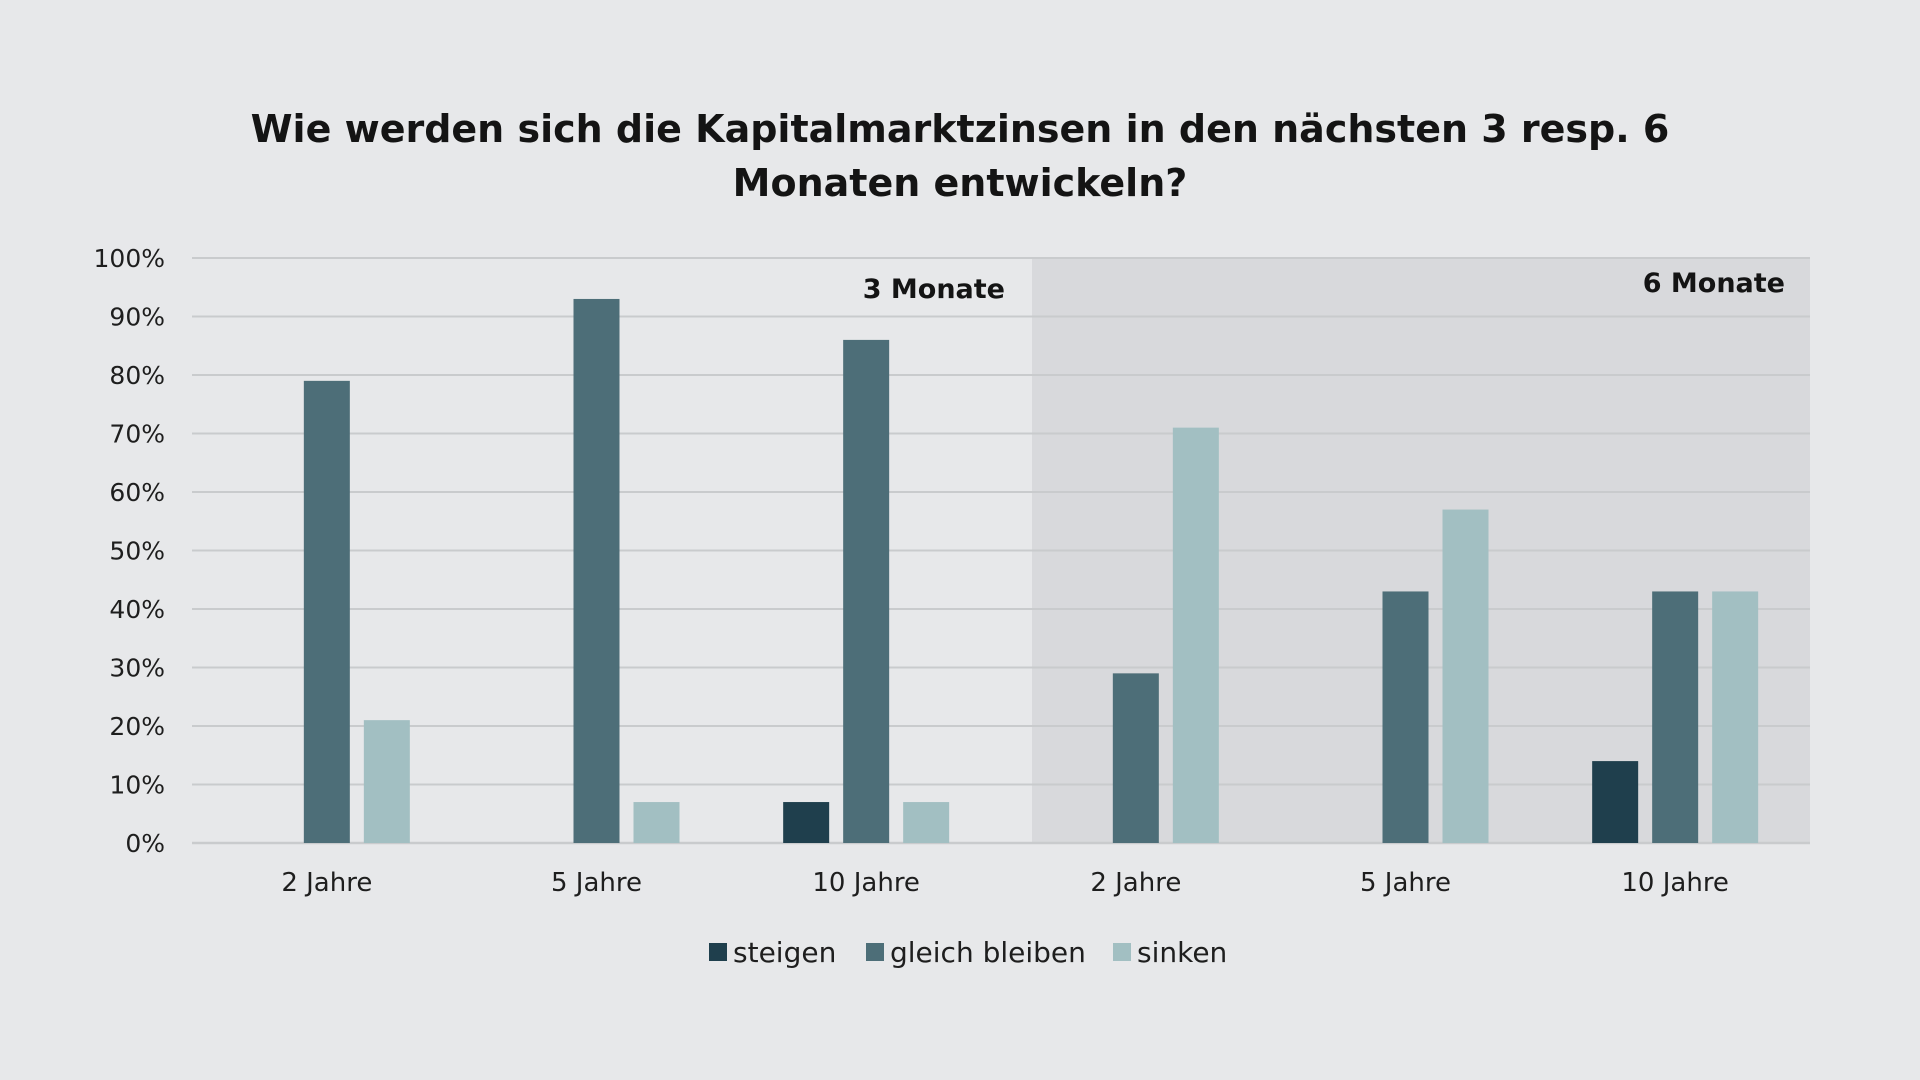 This screenshot has height=1080, width=1920. What do you see at coordinates (137, 785) in the screenshot?
I see `y-tick-label: 10%` at bounding box center [137, 785].